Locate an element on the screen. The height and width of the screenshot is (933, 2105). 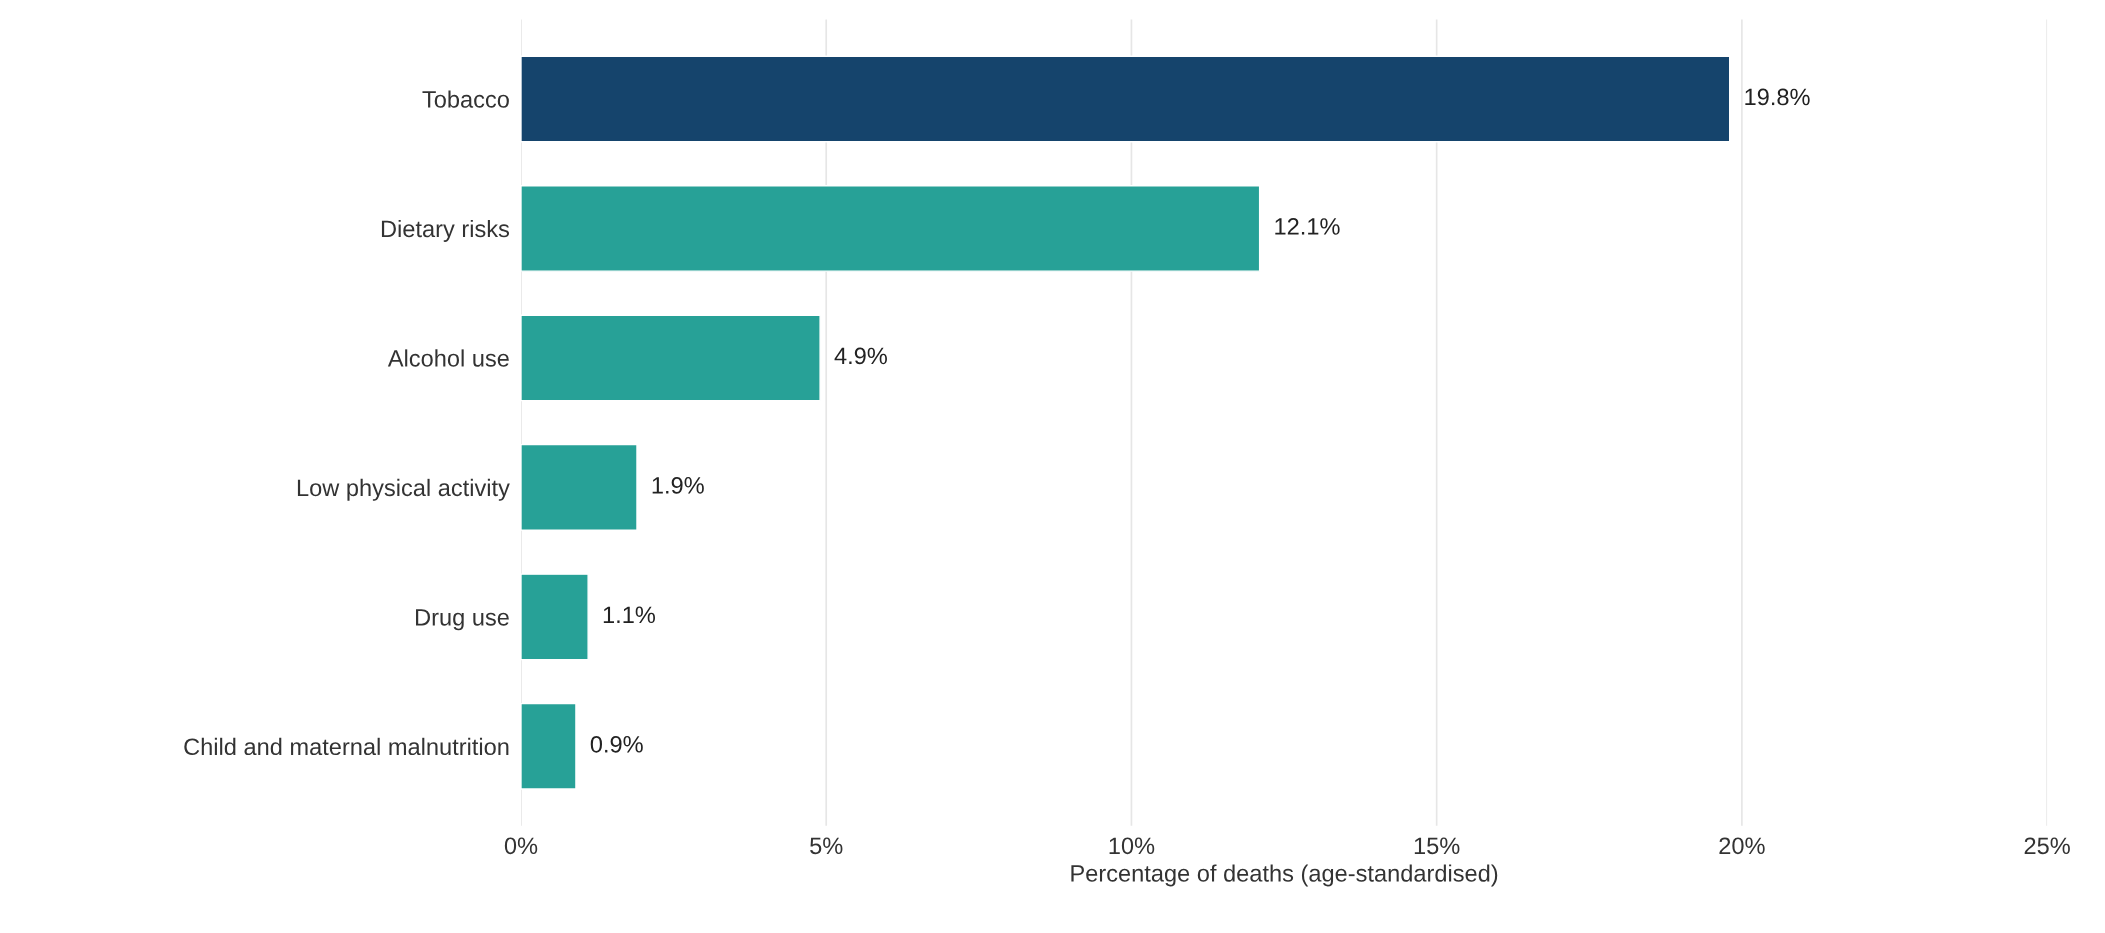
data-label: 1.1% is located at coordinates (629, 615).